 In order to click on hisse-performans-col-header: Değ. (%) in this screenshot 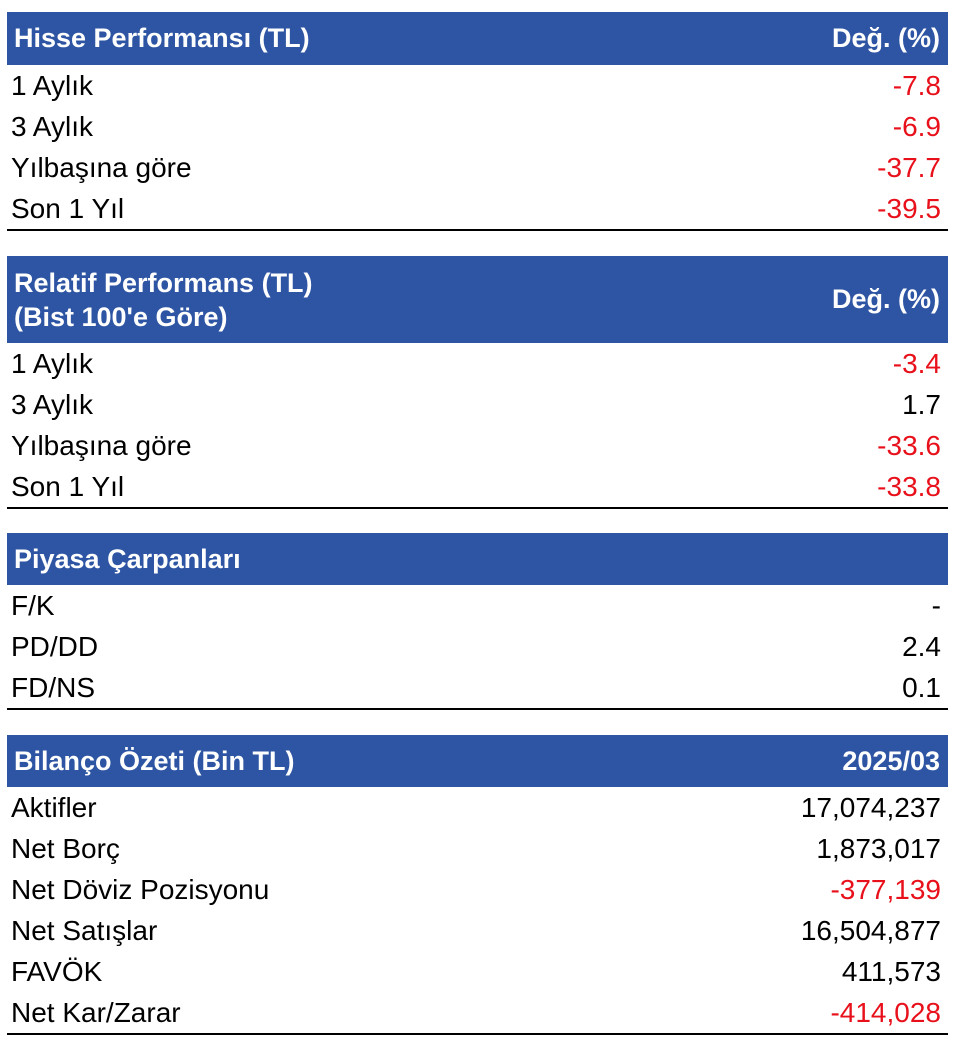, I will do `click(886, 38)`.